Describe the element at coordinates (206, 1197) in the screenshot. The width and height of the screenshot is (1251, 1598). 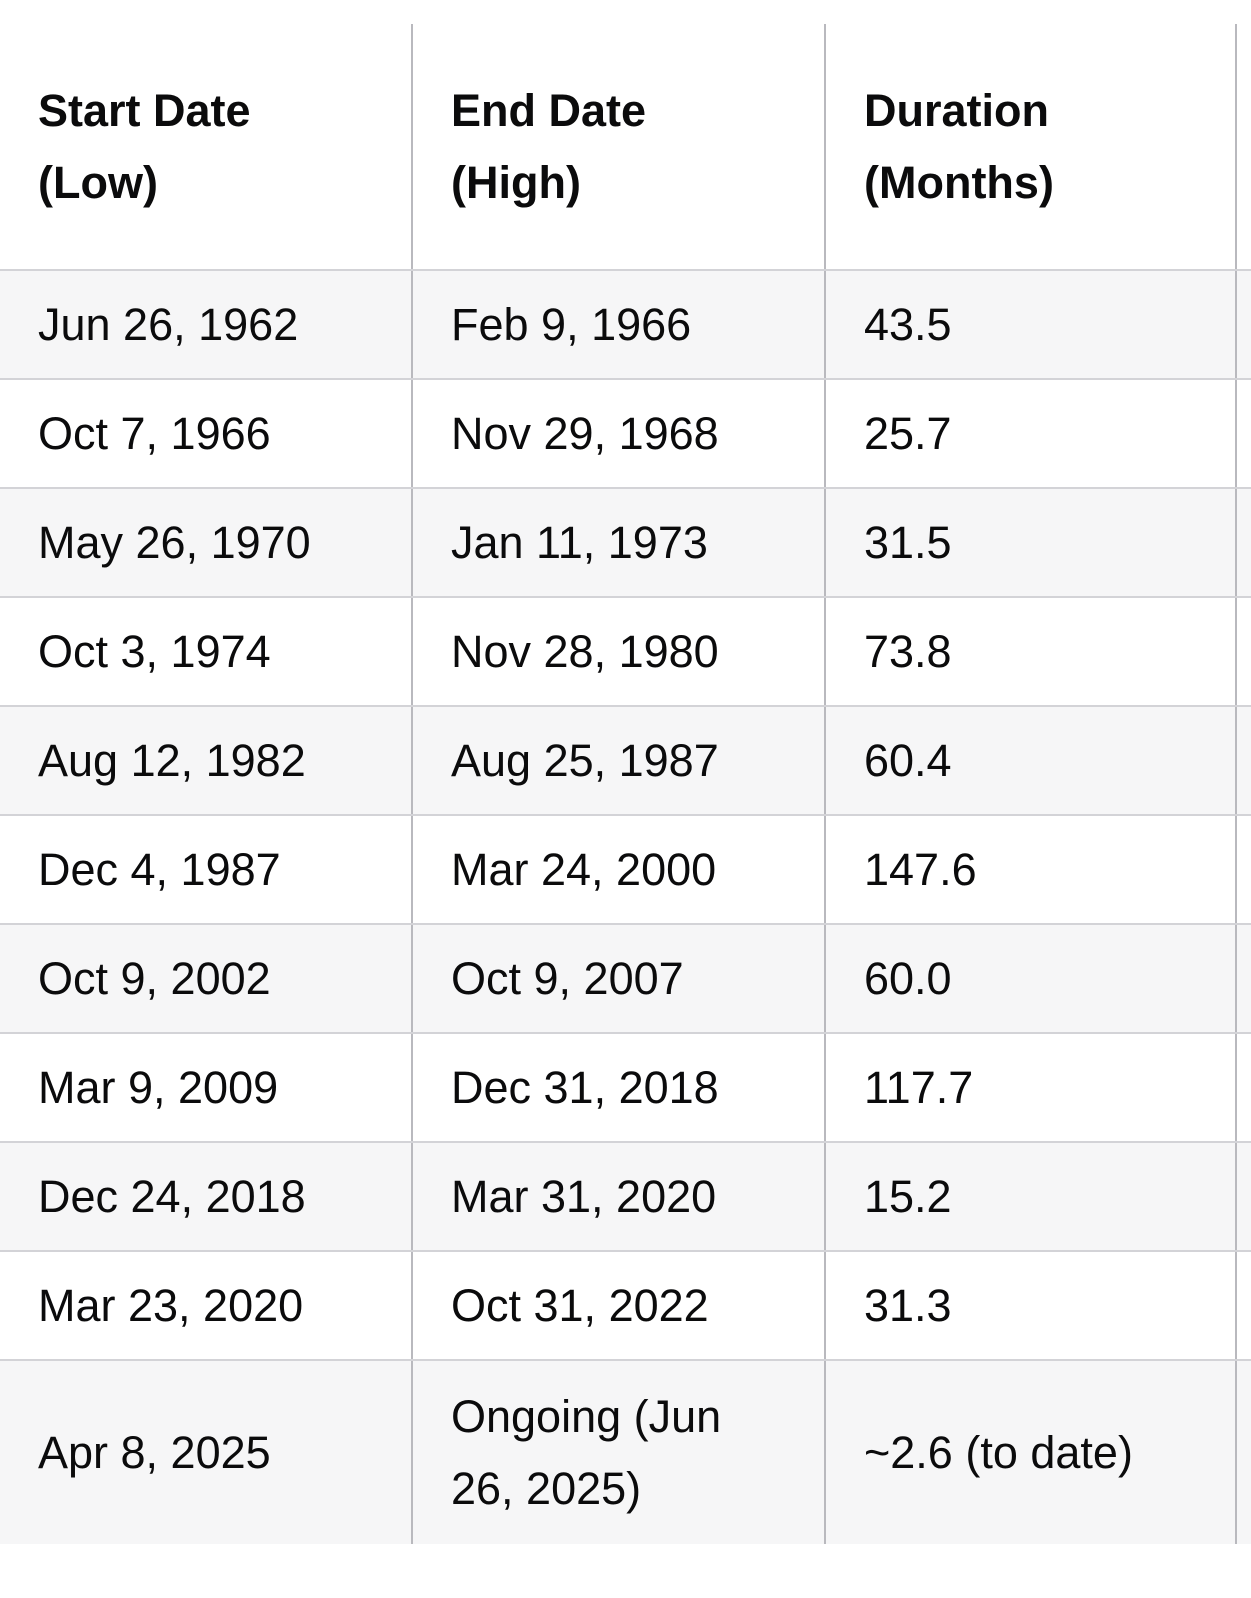
I see `cell-start-date: Dec 24, 2018` at that location.